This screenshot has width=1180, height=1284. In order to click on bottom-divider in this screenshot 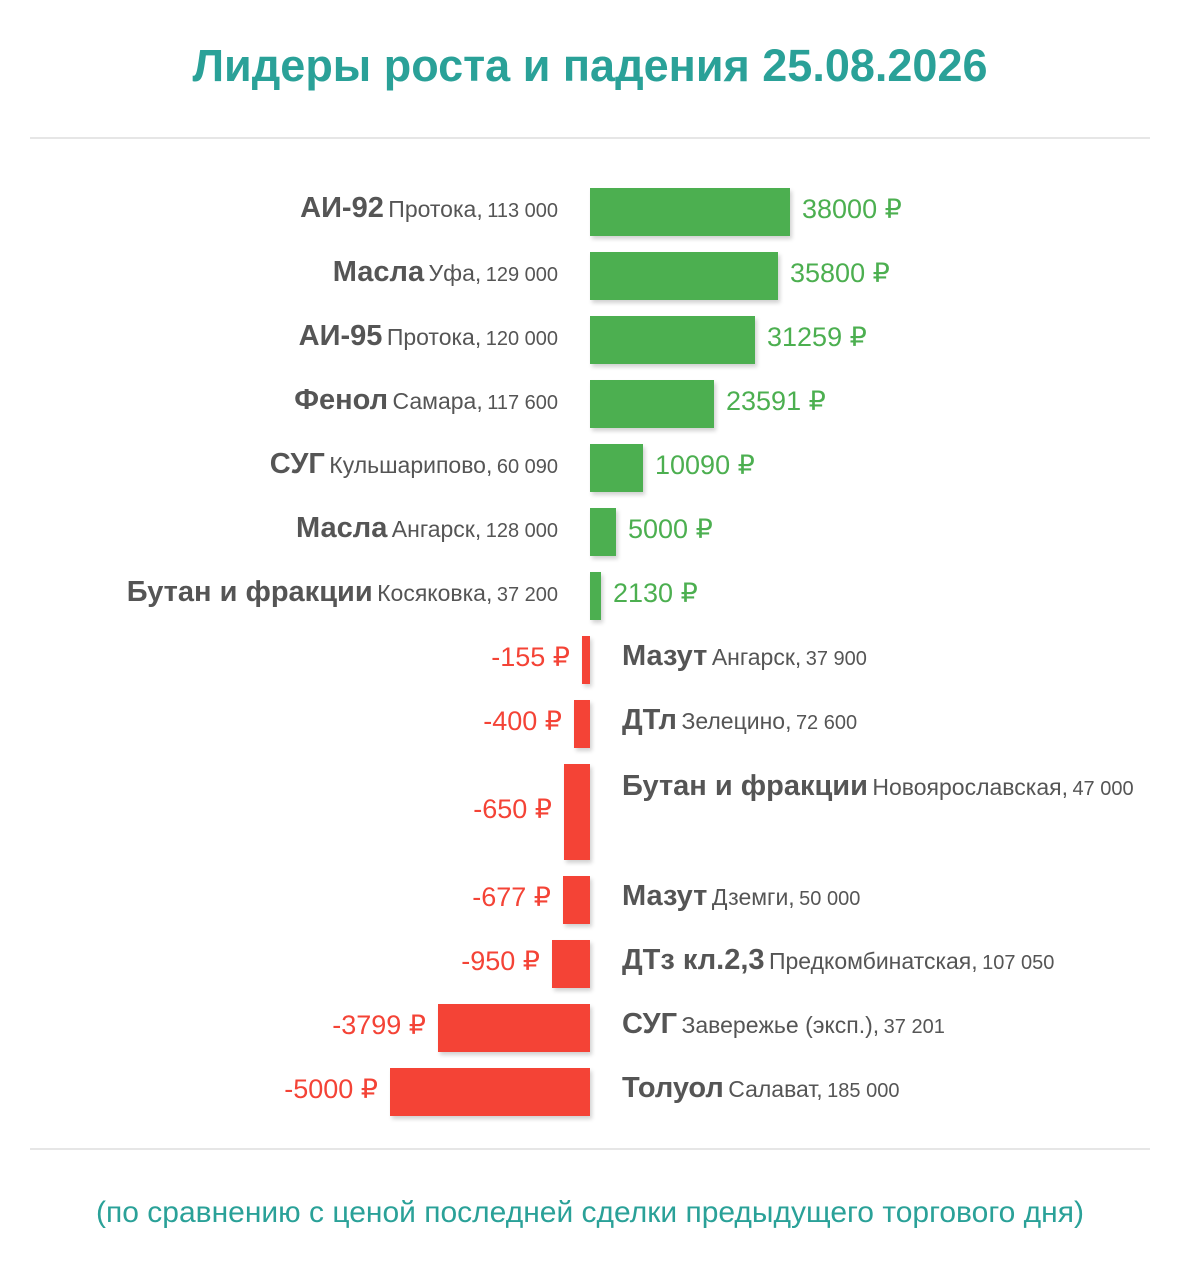, I will do `click(590, 1149)`.